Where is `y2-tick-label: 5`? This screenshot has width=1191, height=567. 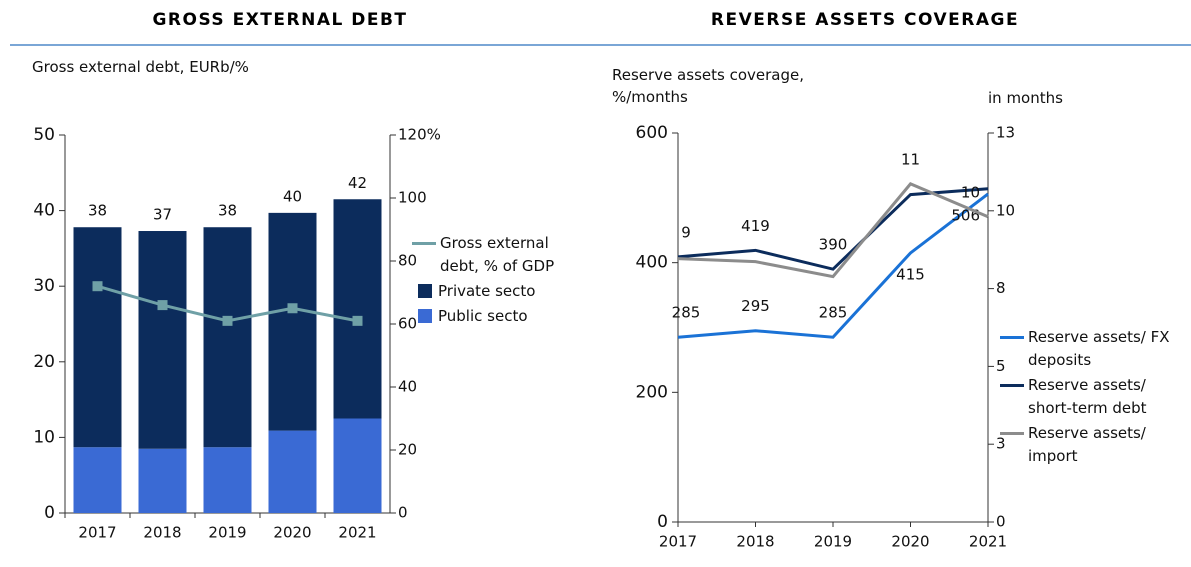 y2-tick-label: 5 is located at coordinates (1001, 366).